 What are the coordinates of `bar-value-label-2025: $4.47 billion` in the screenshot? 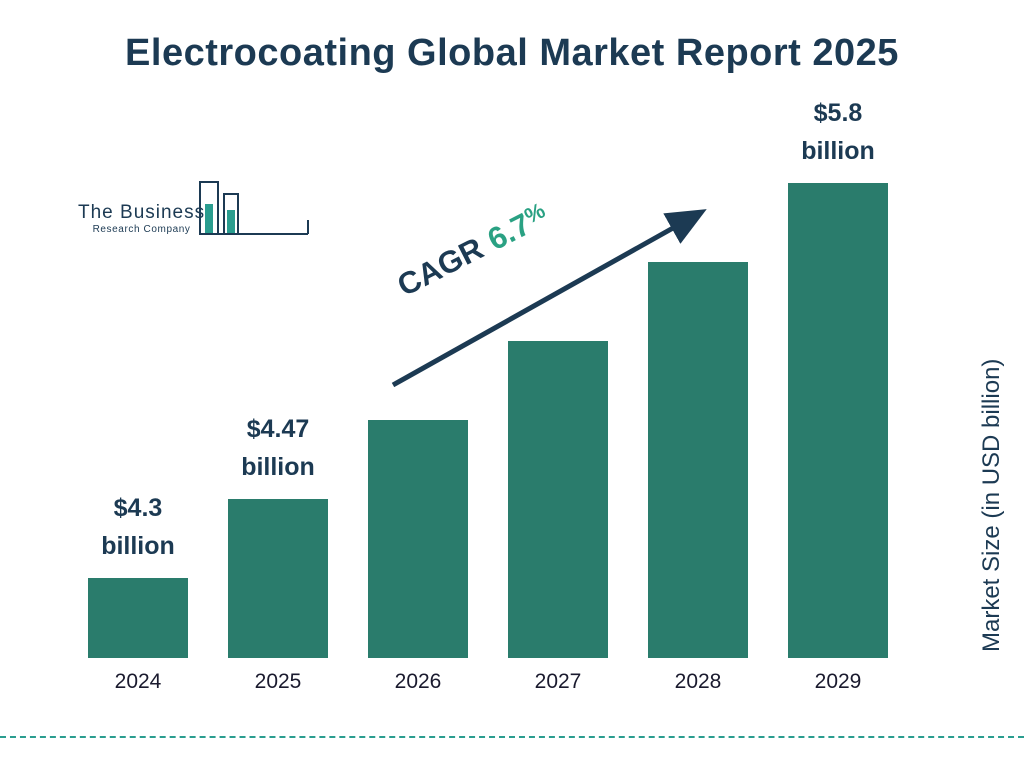 It's located at (278, 448).